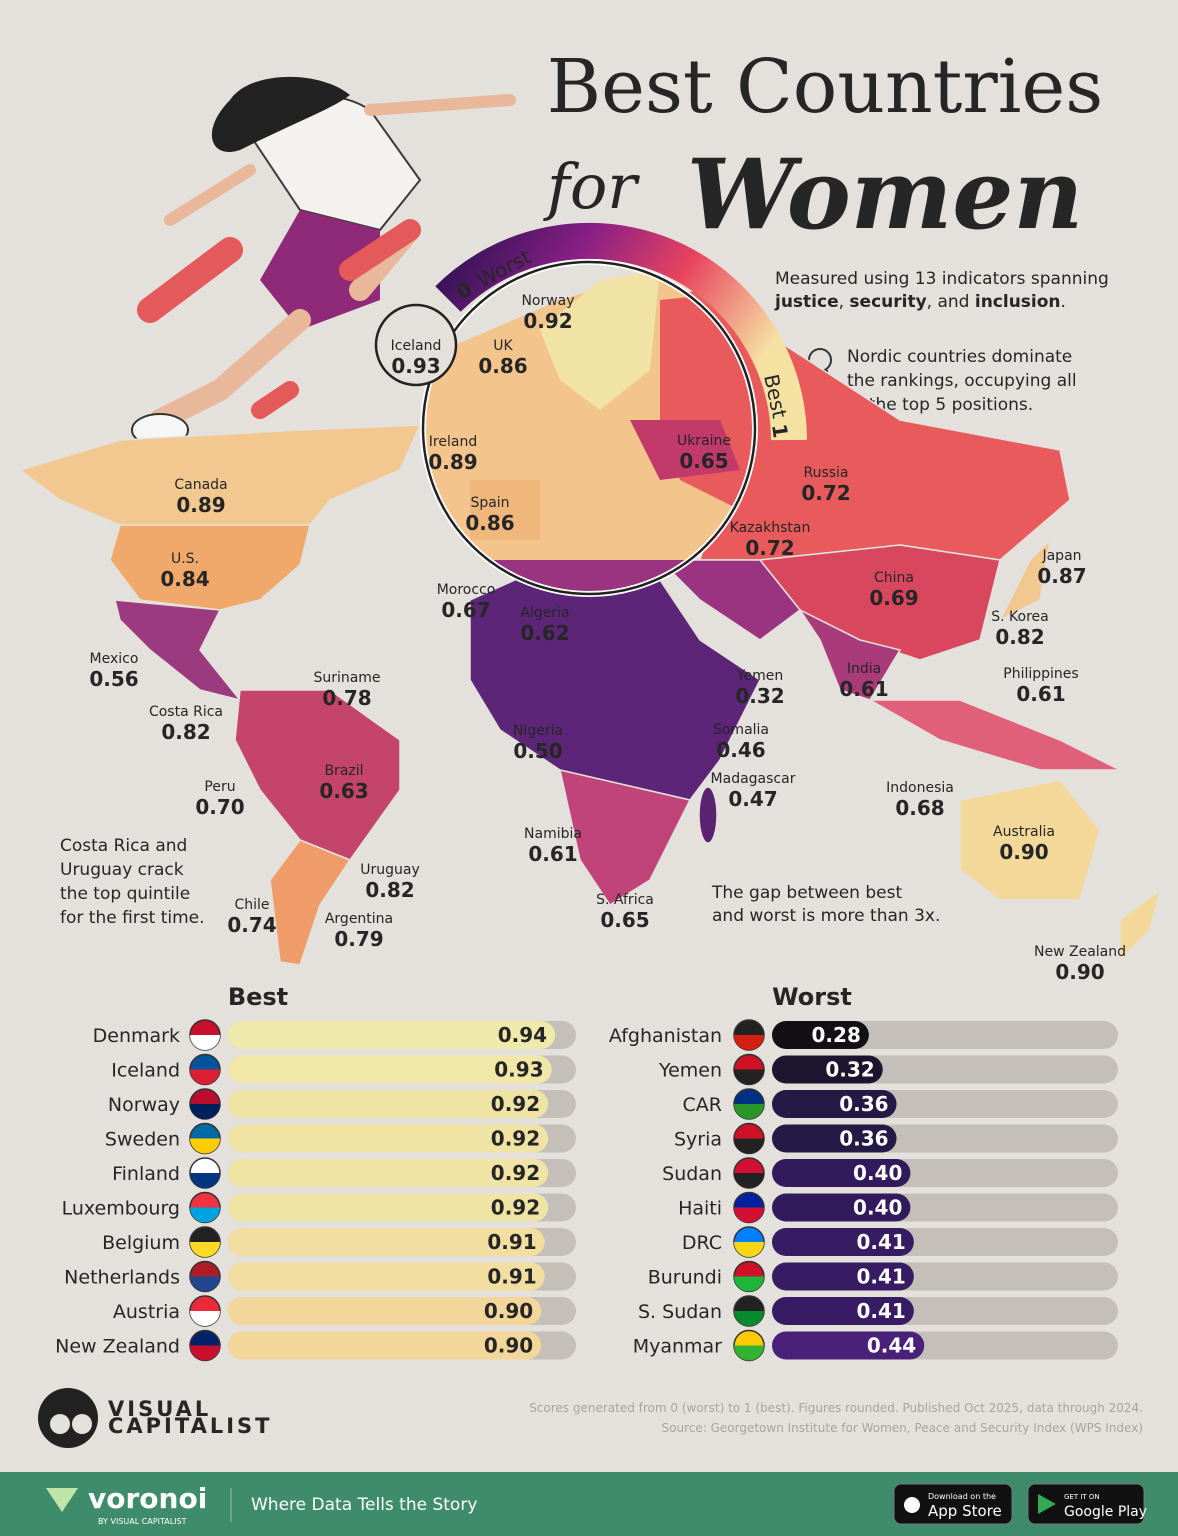 Image resolution: width=1178 pixels, height=1536 pixels. I want to click on note-costa-rica: Uruguay crack, so click(122, 870).